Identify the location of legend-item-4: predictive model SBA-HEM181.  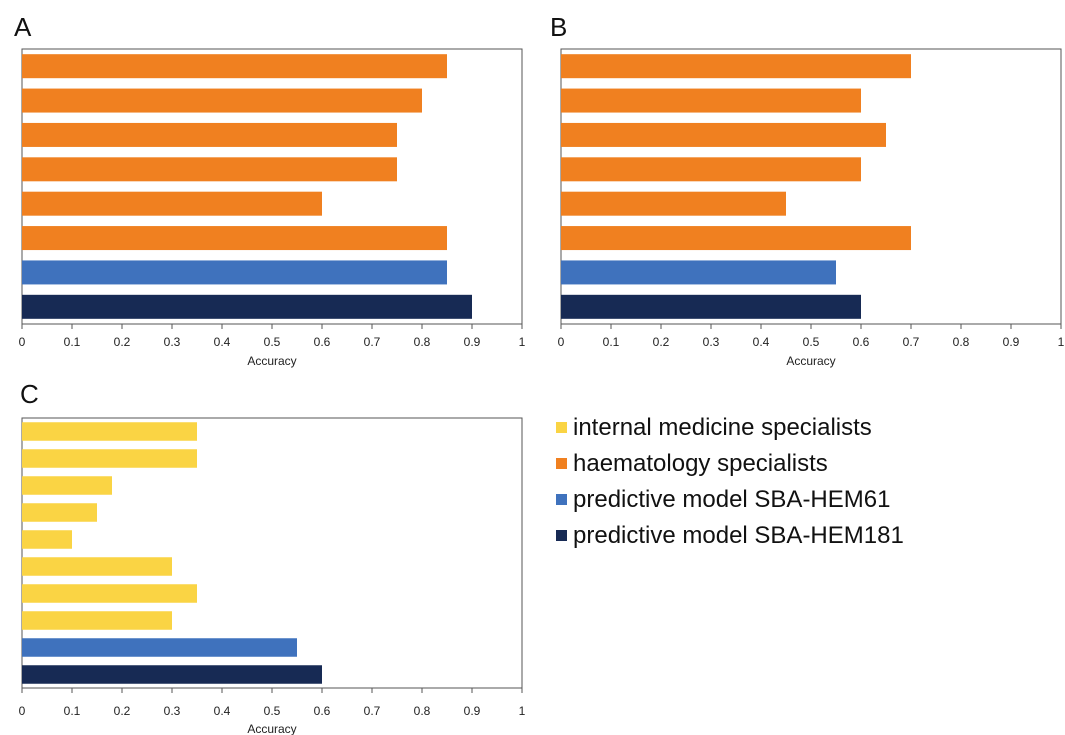
(730, 535).